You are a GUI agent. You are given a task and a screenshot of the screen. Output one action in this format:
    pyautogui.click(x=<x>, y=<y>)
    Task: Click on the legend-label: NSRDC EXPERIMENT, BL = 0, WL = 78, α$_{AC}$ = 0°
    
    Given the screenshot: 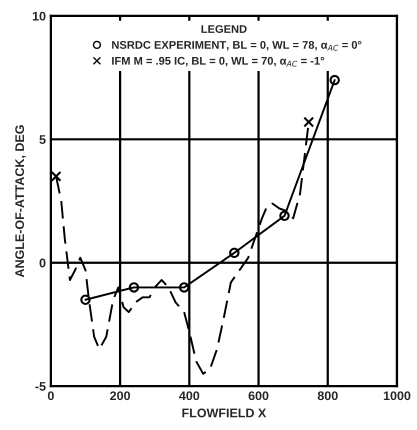 What is the action you would take?
    pyautogui.click(x=237, y=45)
    